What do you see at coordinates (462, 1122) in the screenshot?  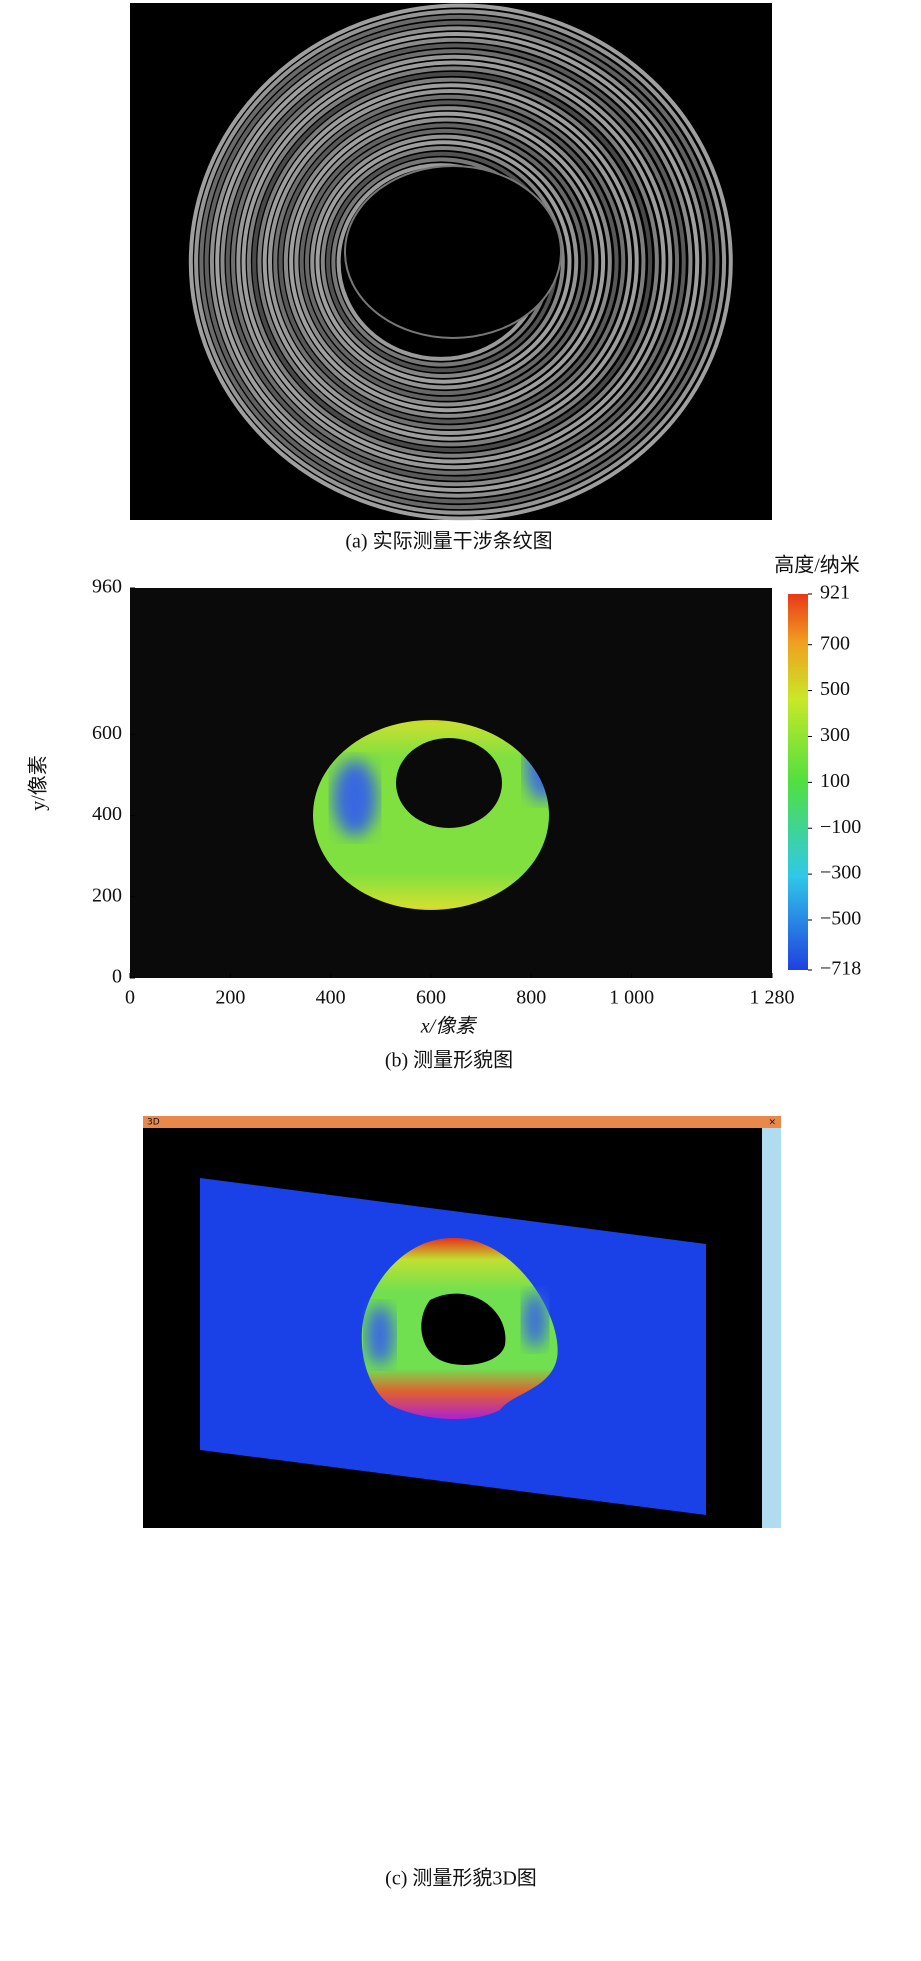 I see `title-bar` at bounding box center [462, 1122].